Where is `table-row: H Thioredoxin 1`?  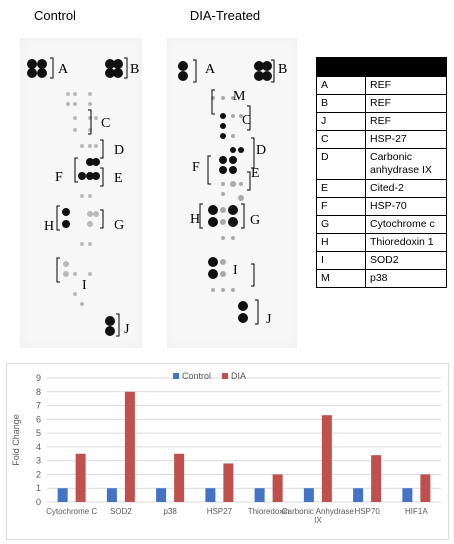
table-row: H Thioredoxin 1 is located at coordinates (381, 242).